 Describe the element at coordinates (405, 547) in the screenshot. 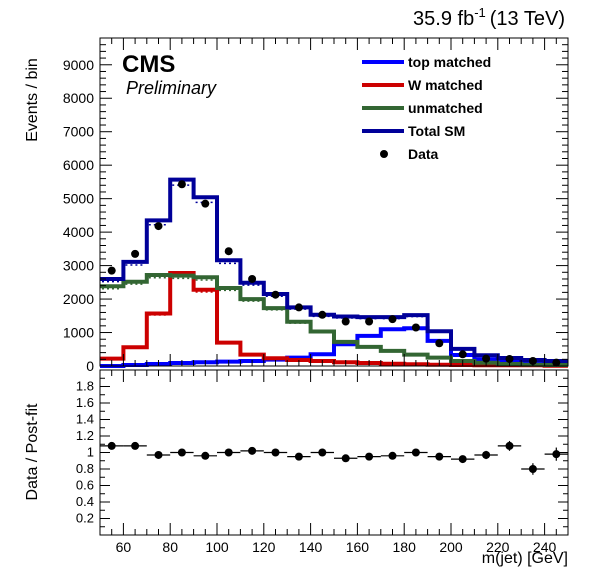

I see `x-tick-label: 180` at that location.